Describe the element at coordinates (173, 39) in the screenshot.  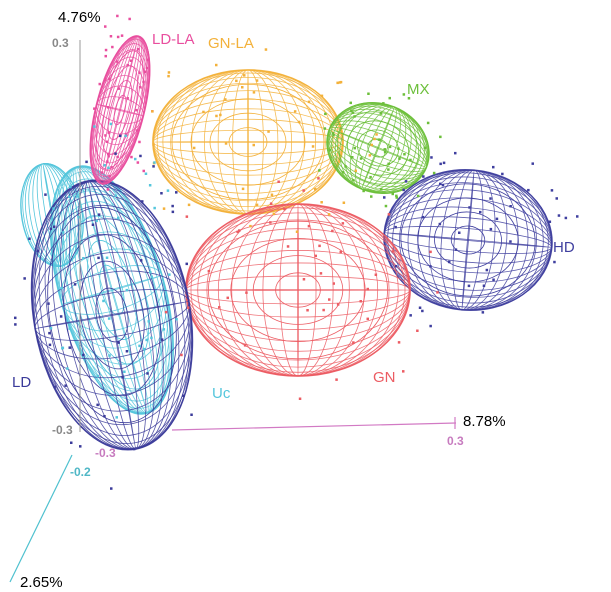
I see `group-label: LD-LA` at that location.